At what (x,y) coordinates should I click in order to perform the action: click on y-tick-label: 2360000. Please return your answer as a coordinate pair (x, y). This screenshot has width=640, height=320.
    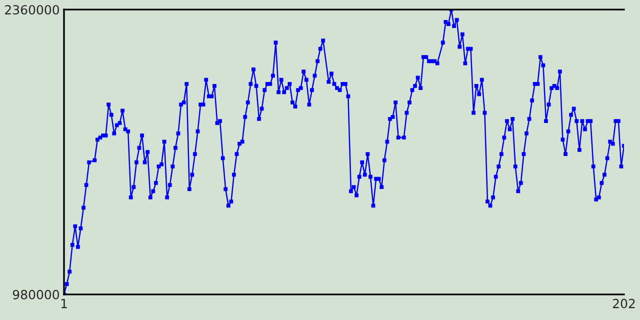
    Looking at the image, I should click on (32, 10).